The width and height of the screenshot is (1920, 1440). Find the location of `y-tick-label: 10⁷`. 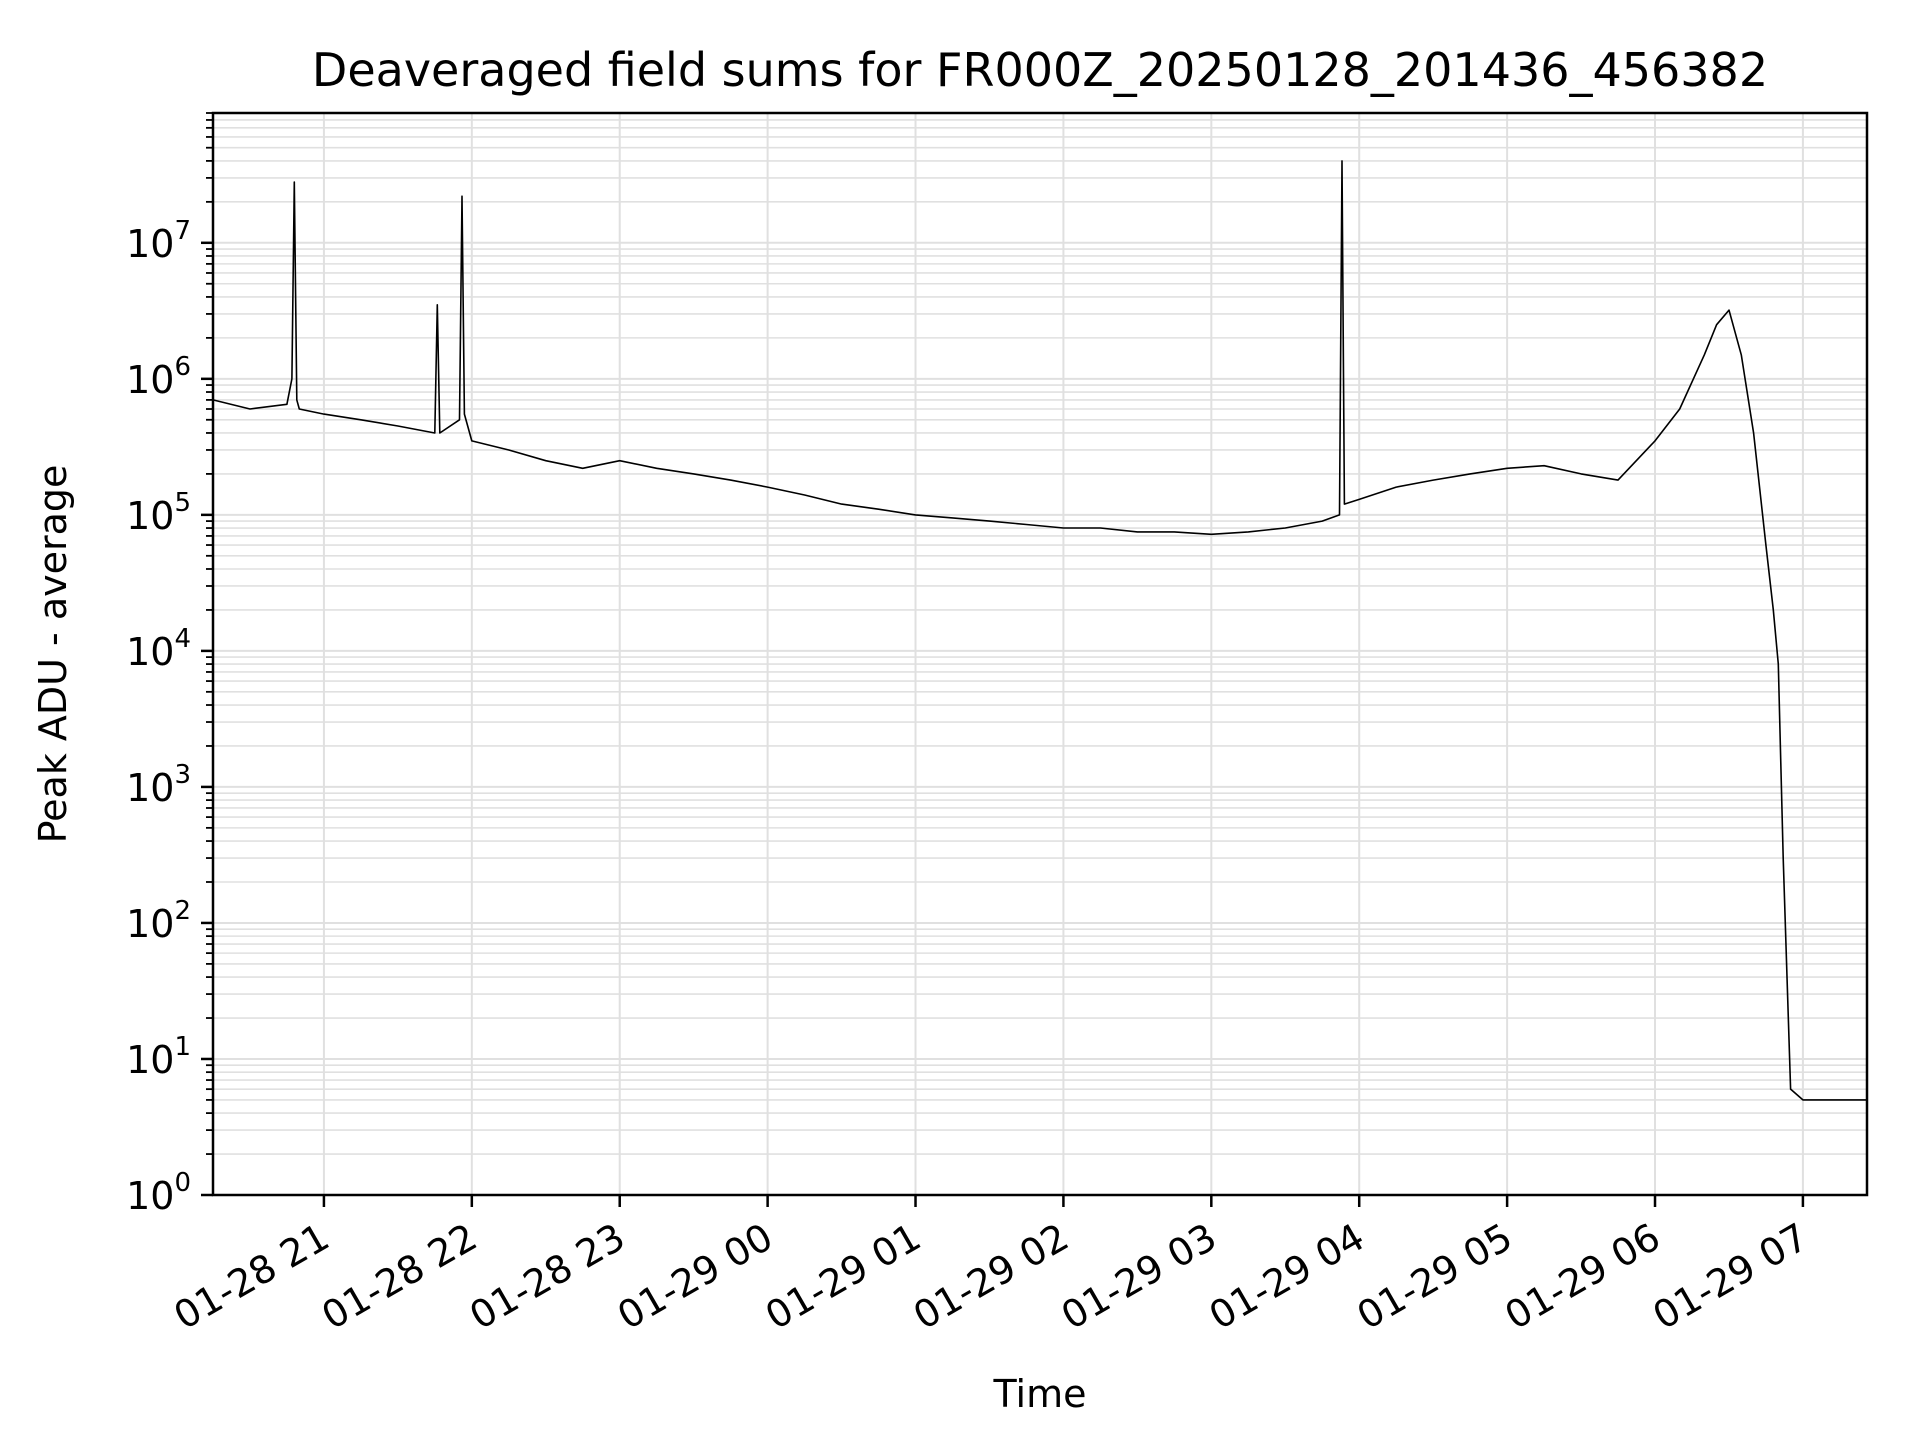

y-tick-label: 10⁷ is located at coordinates (158, 241).